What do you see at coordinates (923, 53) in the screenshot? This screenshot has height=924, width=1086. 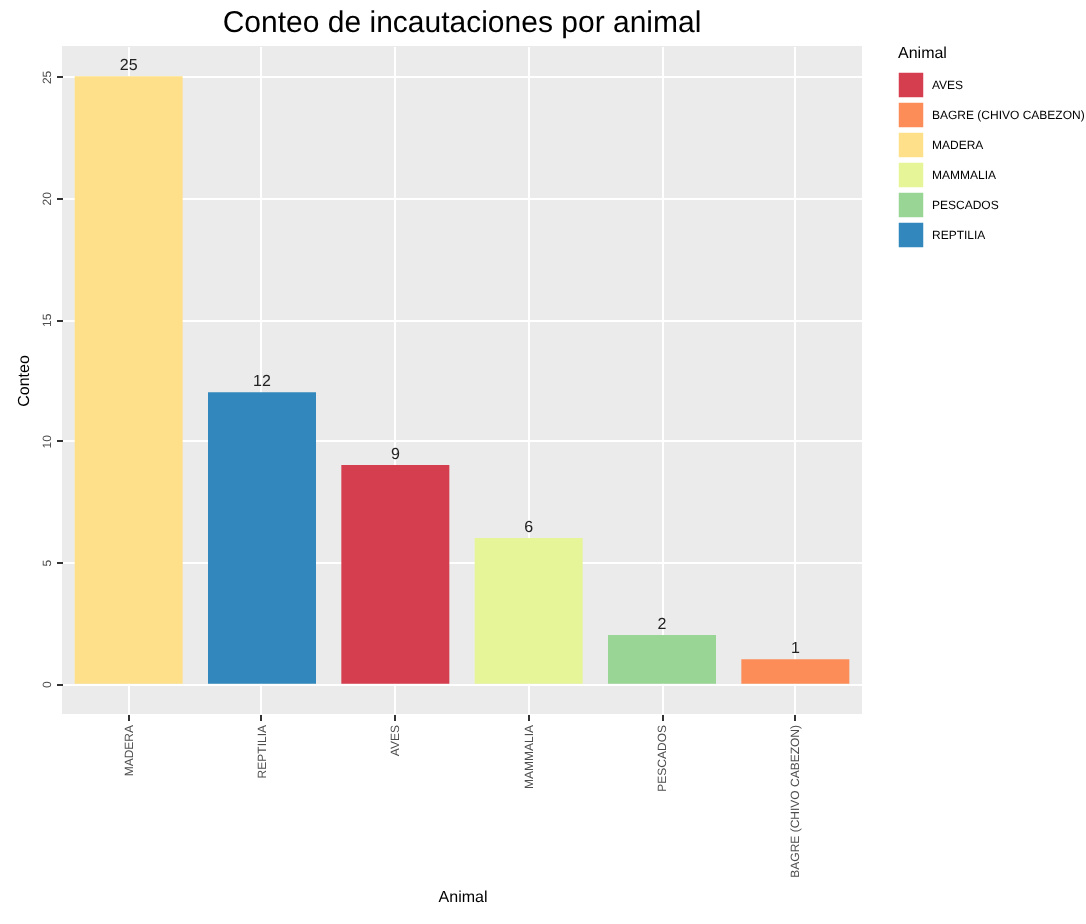 I see `legend-title: Animal` at bounding box center [923, 53].